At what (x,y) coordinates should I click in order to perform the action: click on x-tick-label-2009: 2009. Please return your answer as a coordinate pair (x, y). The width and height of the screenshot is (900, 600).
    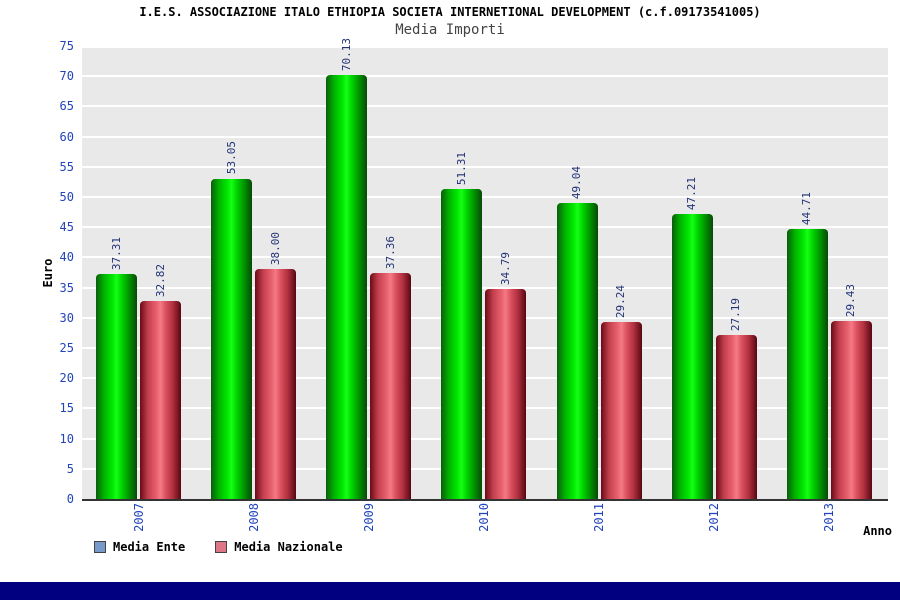
    Looking at the image, I should click on (368, 517).